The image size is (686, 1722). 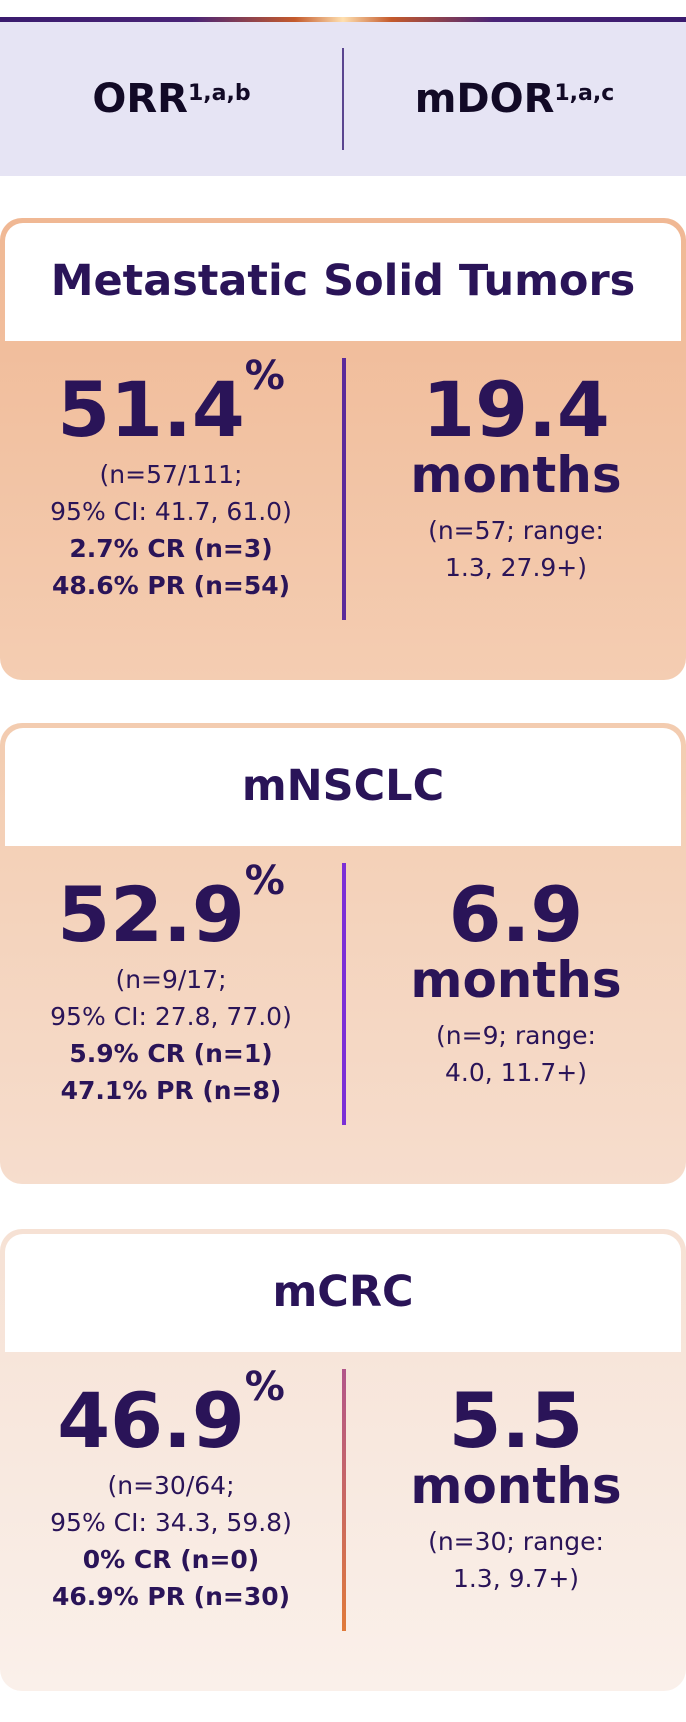 I want to click on card-title-box: mCRC, so click(x=343, y=1293).